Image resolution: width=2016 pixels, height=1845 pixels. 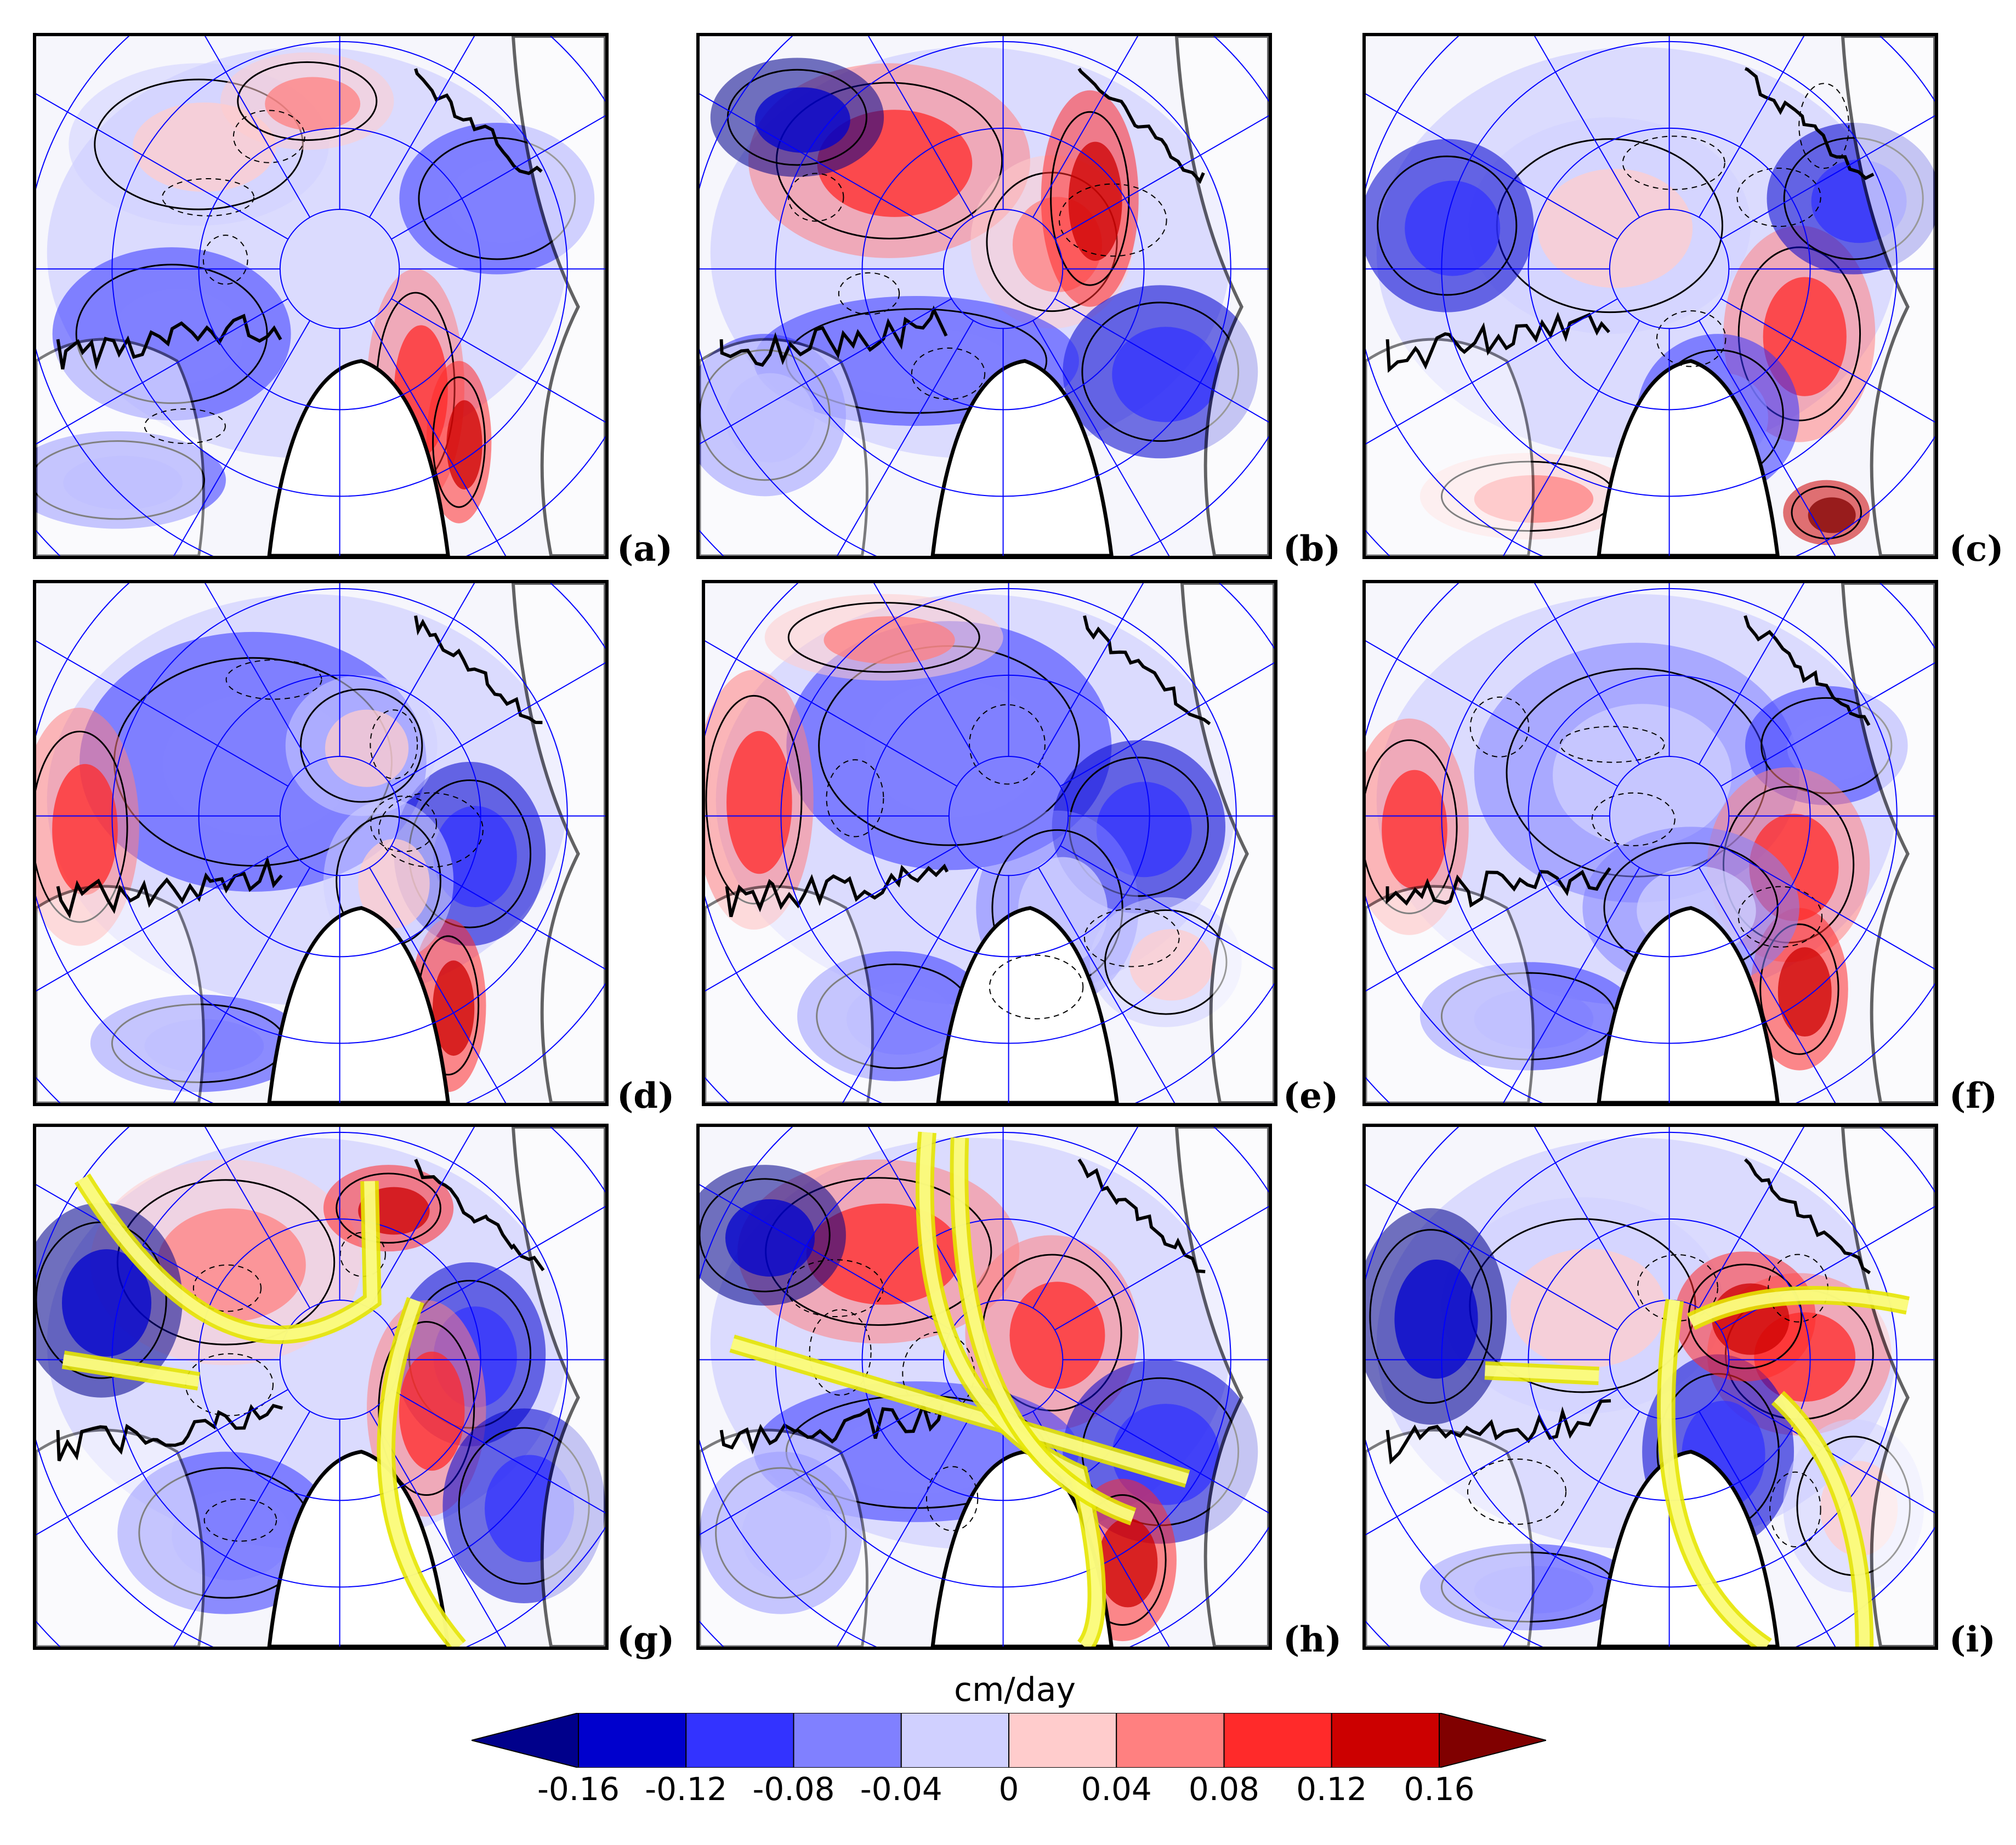 I want to click on panel-label-f: (f), so click(x=1973, y=1096).